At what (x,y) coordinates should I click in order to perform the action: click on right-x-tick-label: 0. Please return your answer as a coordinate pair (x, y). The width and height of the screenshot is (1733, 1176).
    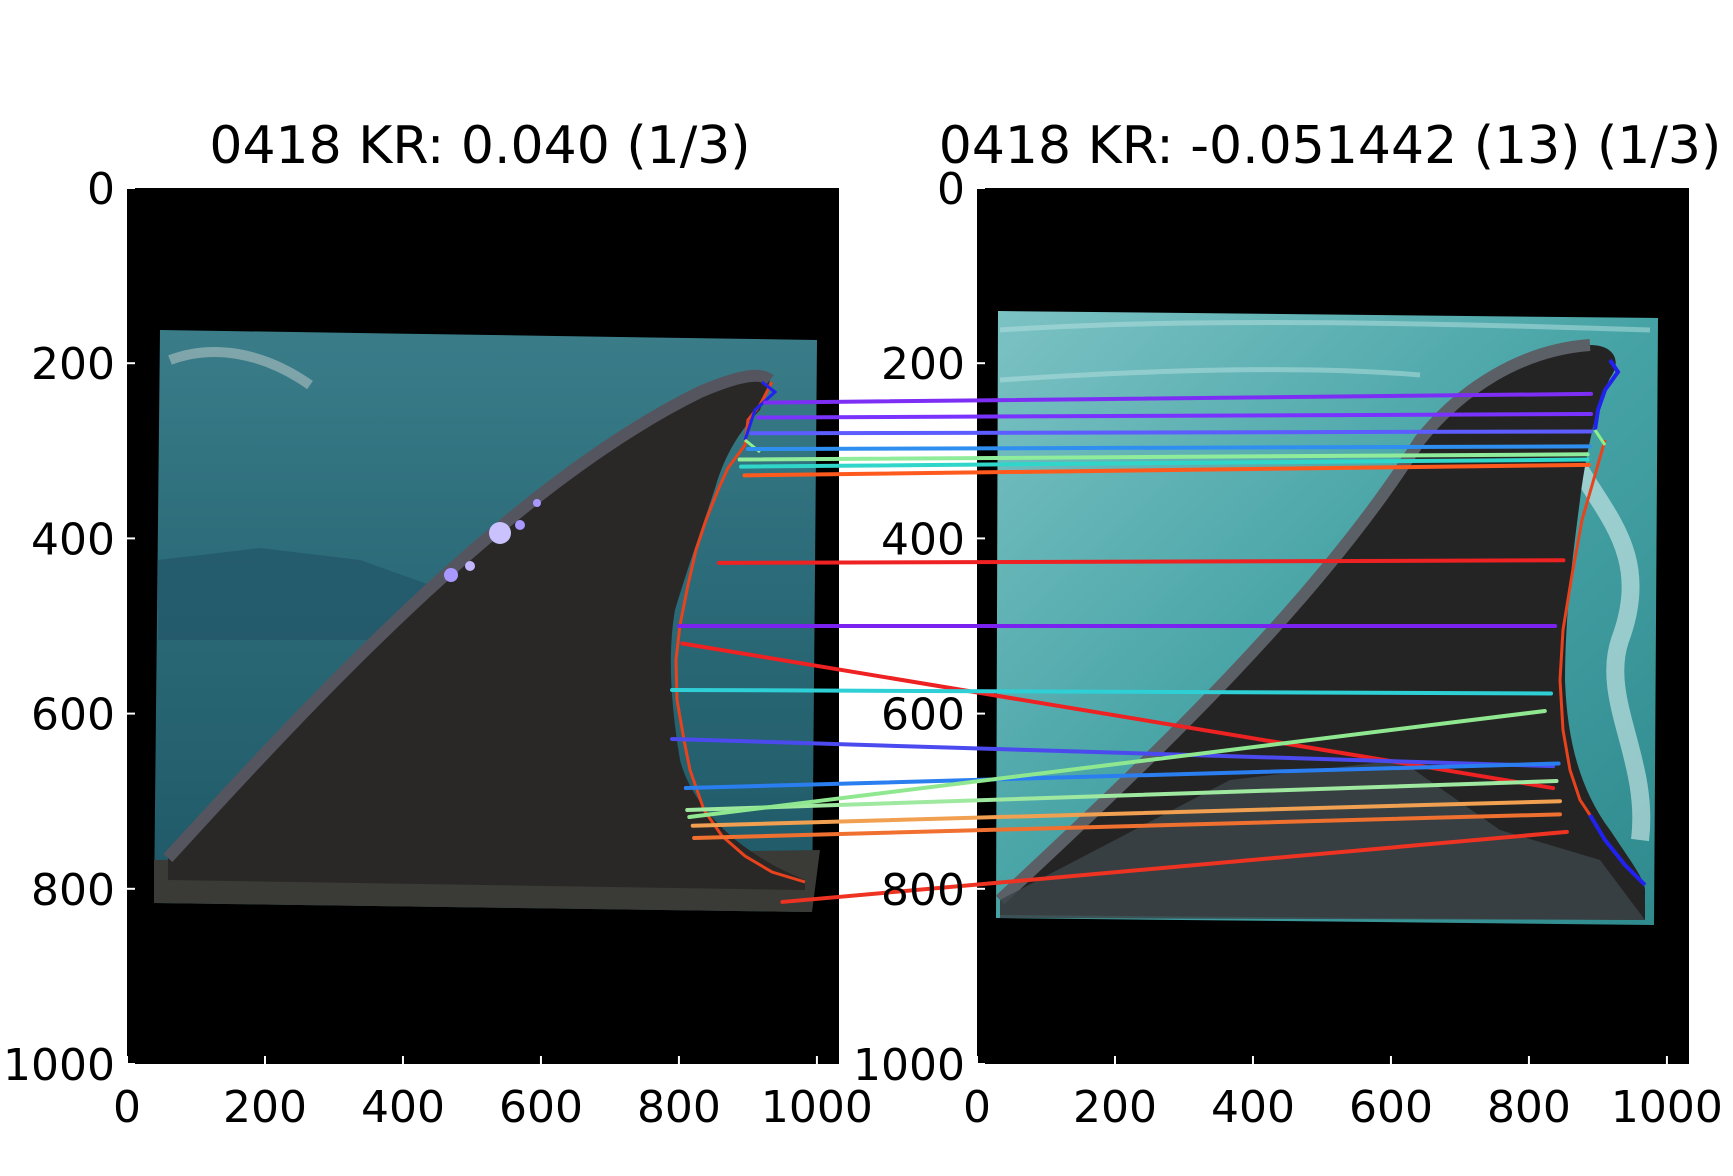
    Looking at the image, I should click on (977, 1107).